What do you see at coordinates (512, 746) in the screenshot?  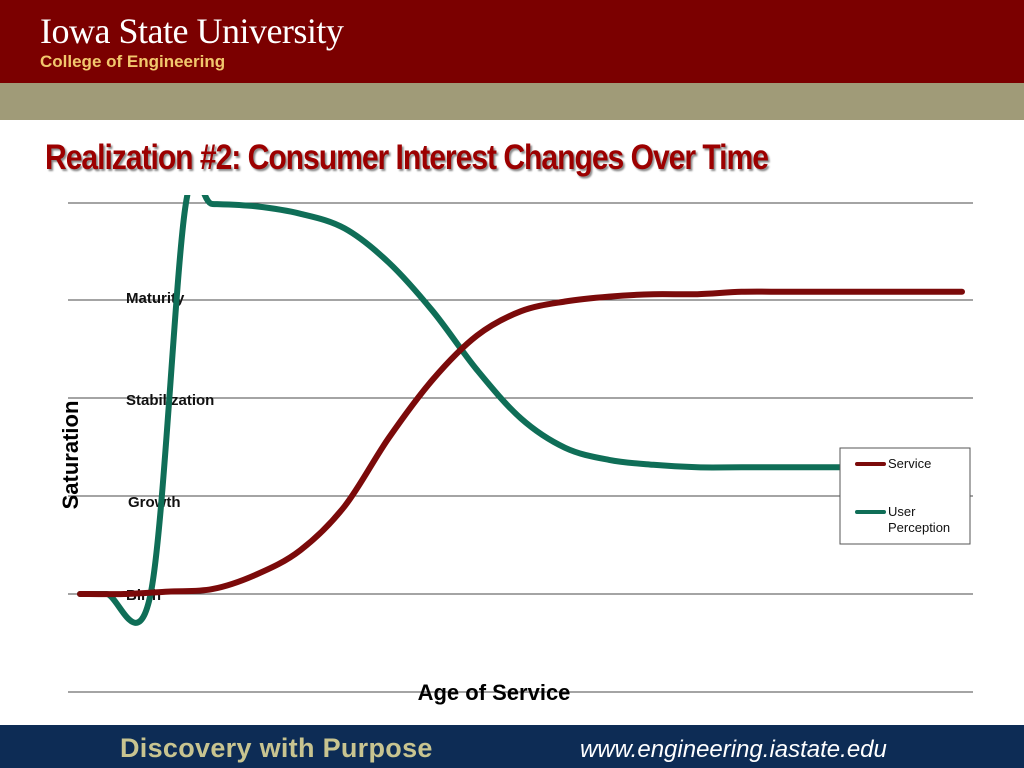 I see `footer-bar` at bounding box center [512, 746].